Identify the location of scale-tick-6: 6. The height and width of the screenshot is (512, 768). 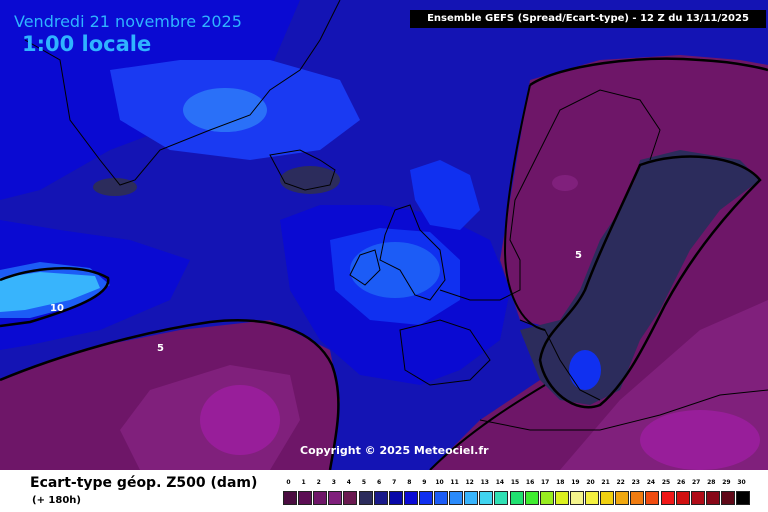
(379, 482).